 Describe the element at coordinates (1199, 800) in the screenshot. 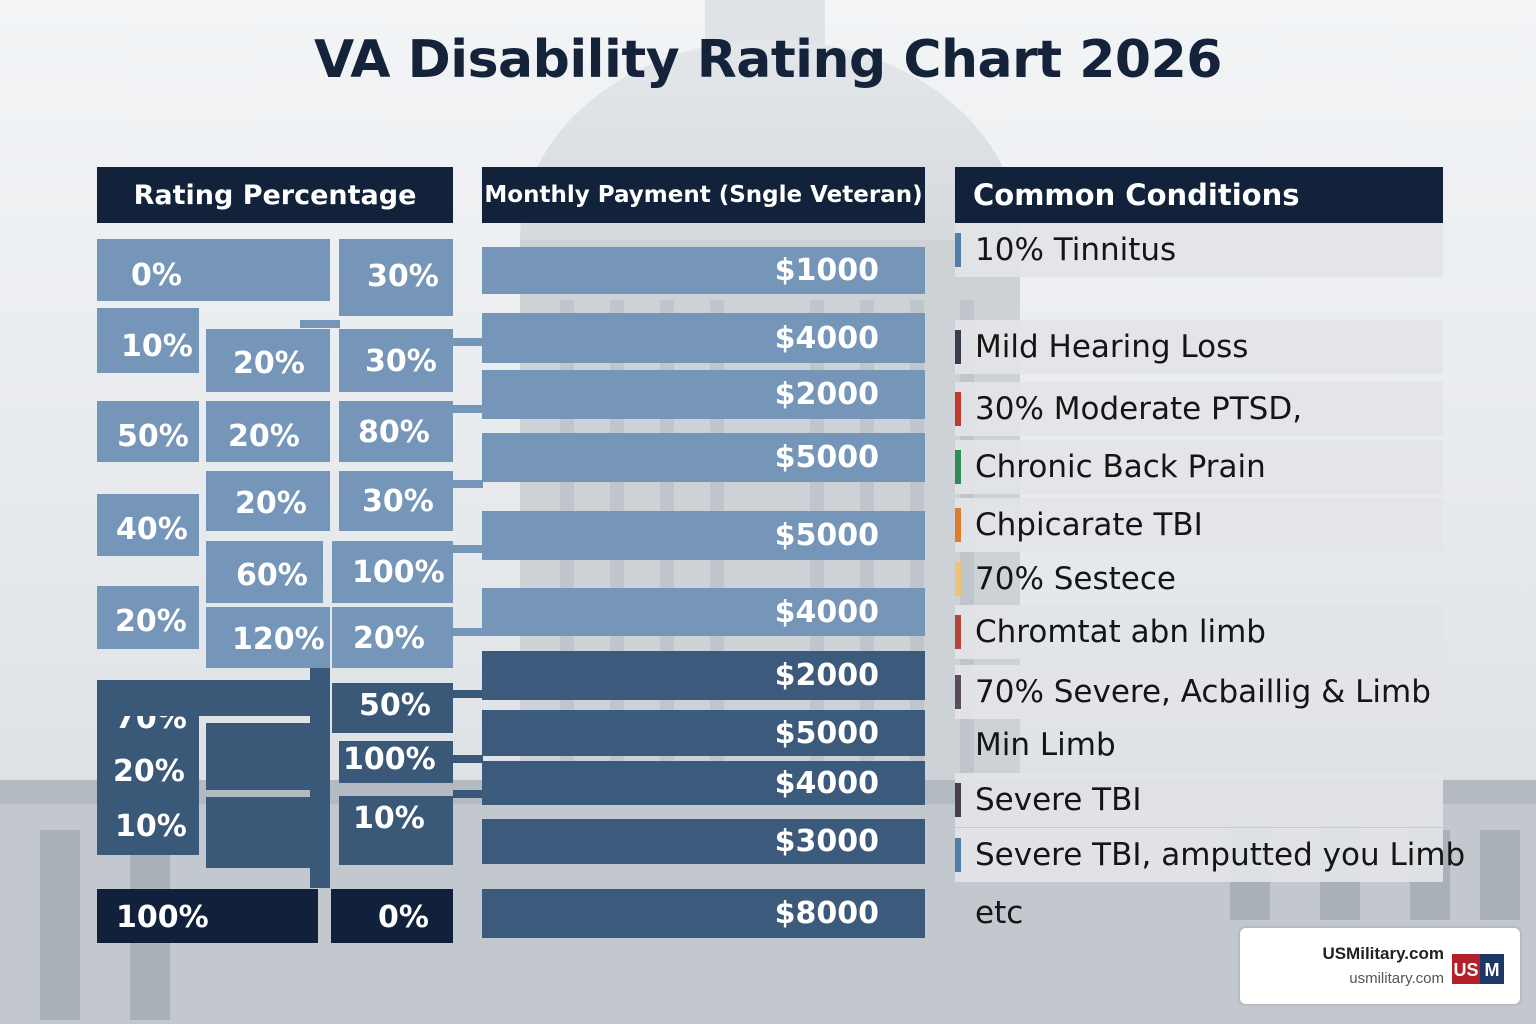

I see `condition-item: Severe TBI` at that location.